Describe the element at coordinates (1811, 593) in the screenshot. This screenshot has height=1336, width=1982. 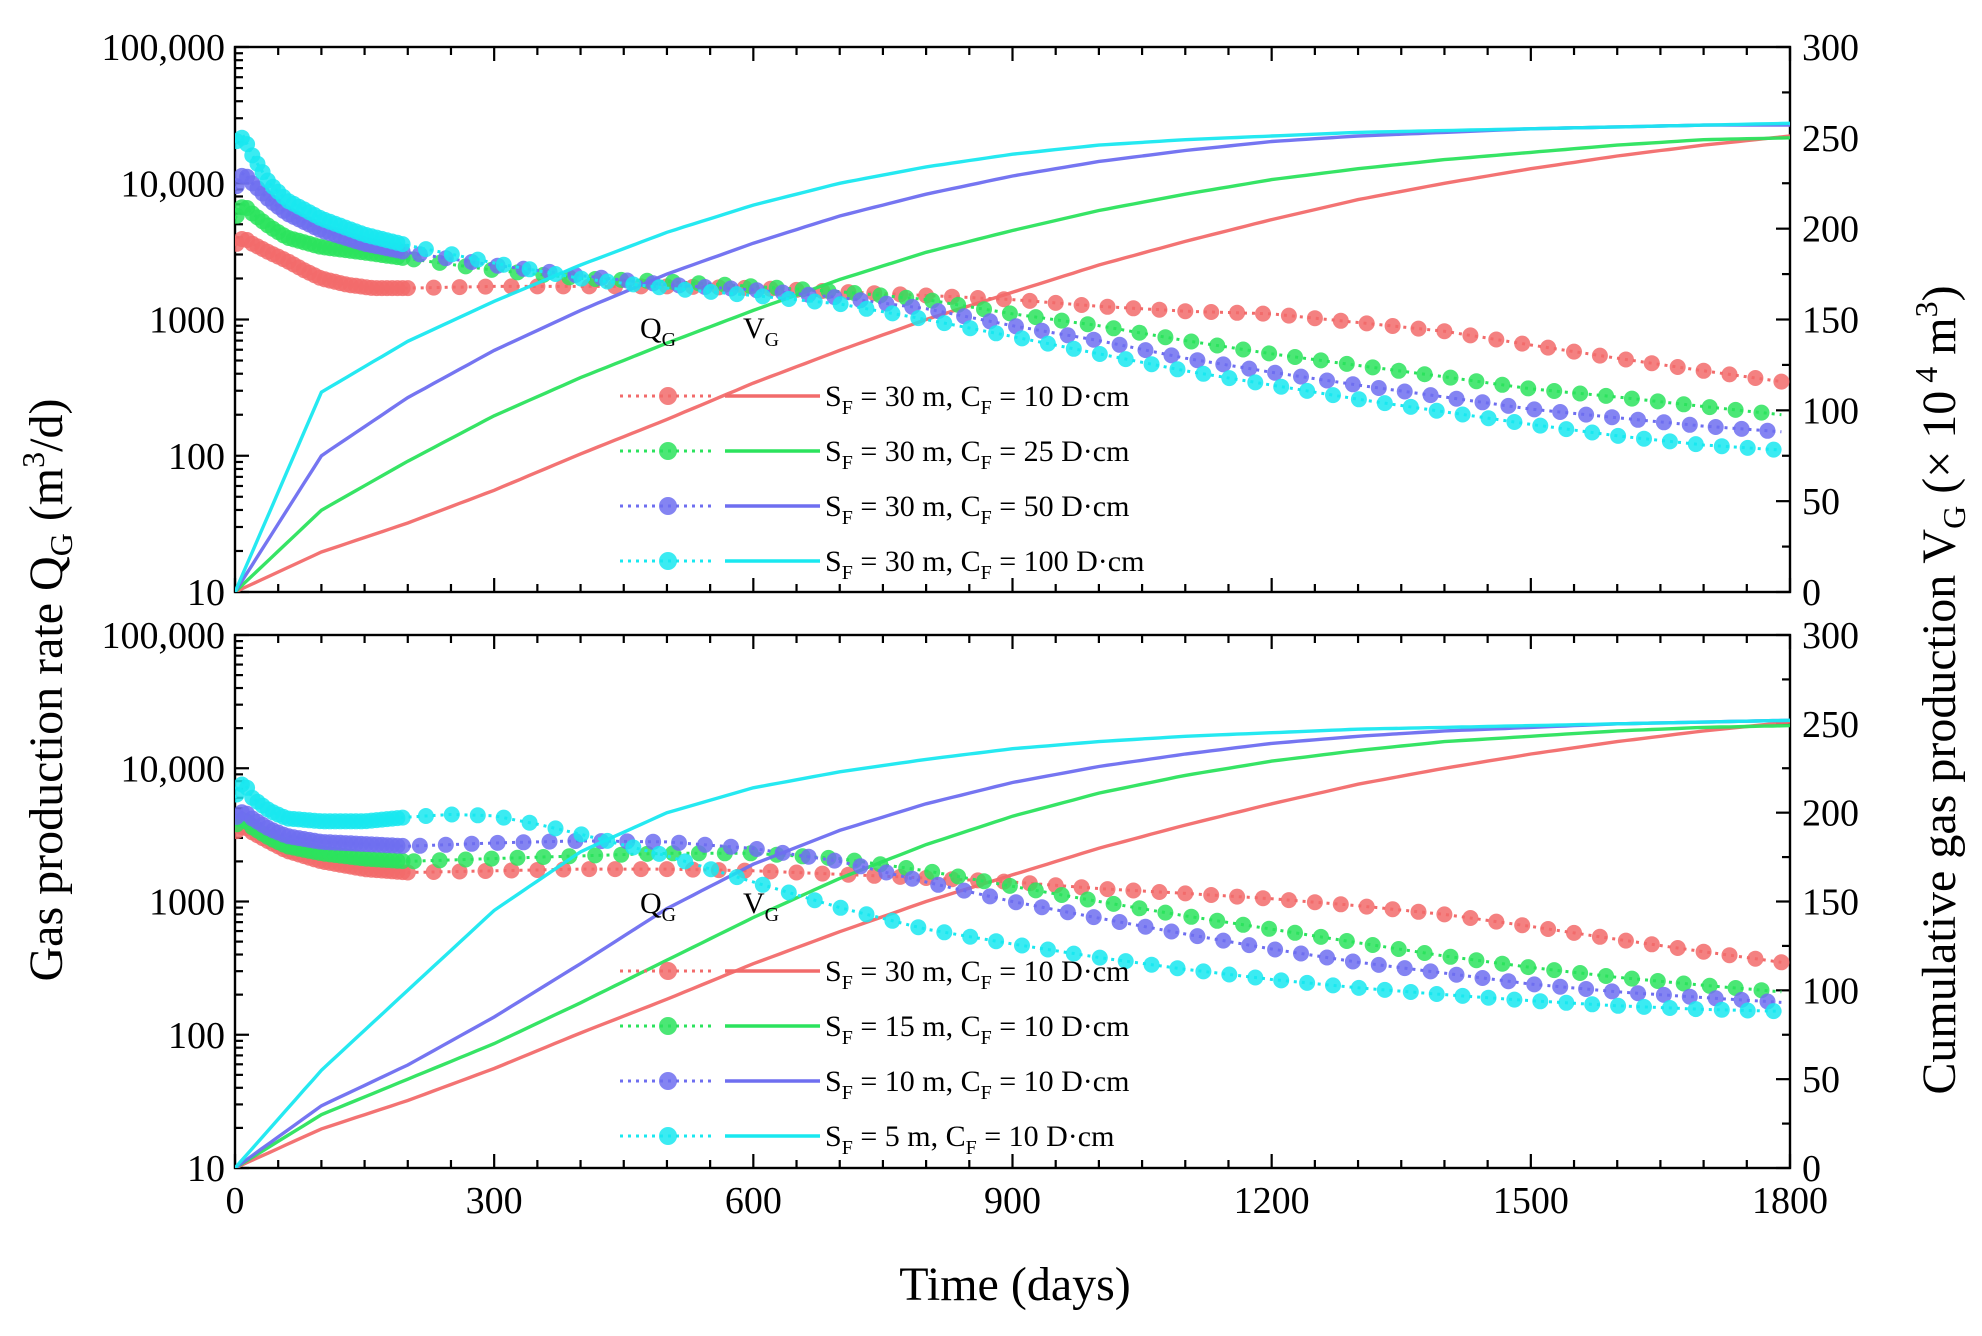
I see `y-right-tick-label: 0` at that location.